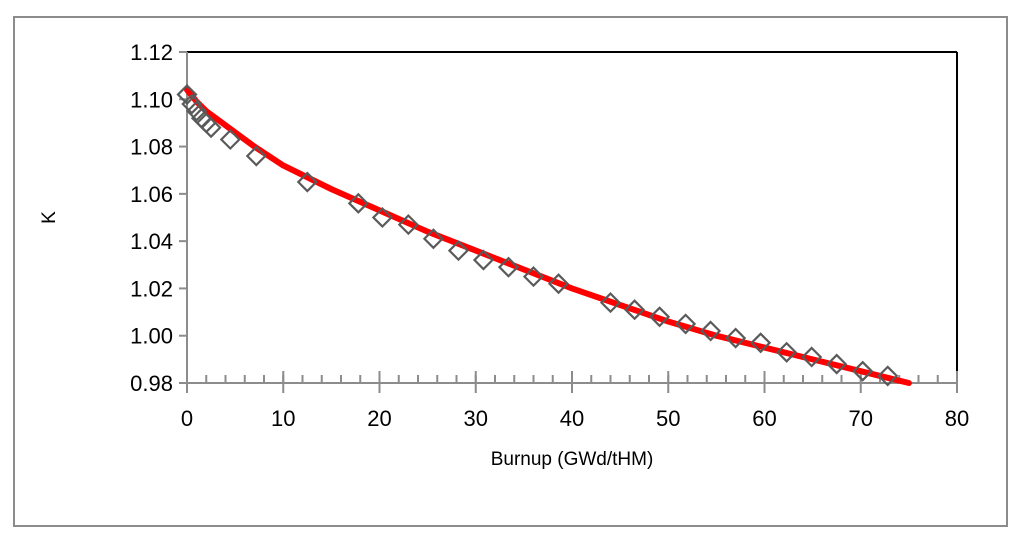 This screenshot has height=547, width=1024. What do you see at coordinates (764, 418) in the screenshot?
I see `x-tick-label: 60` at bounding box center [764, 418].